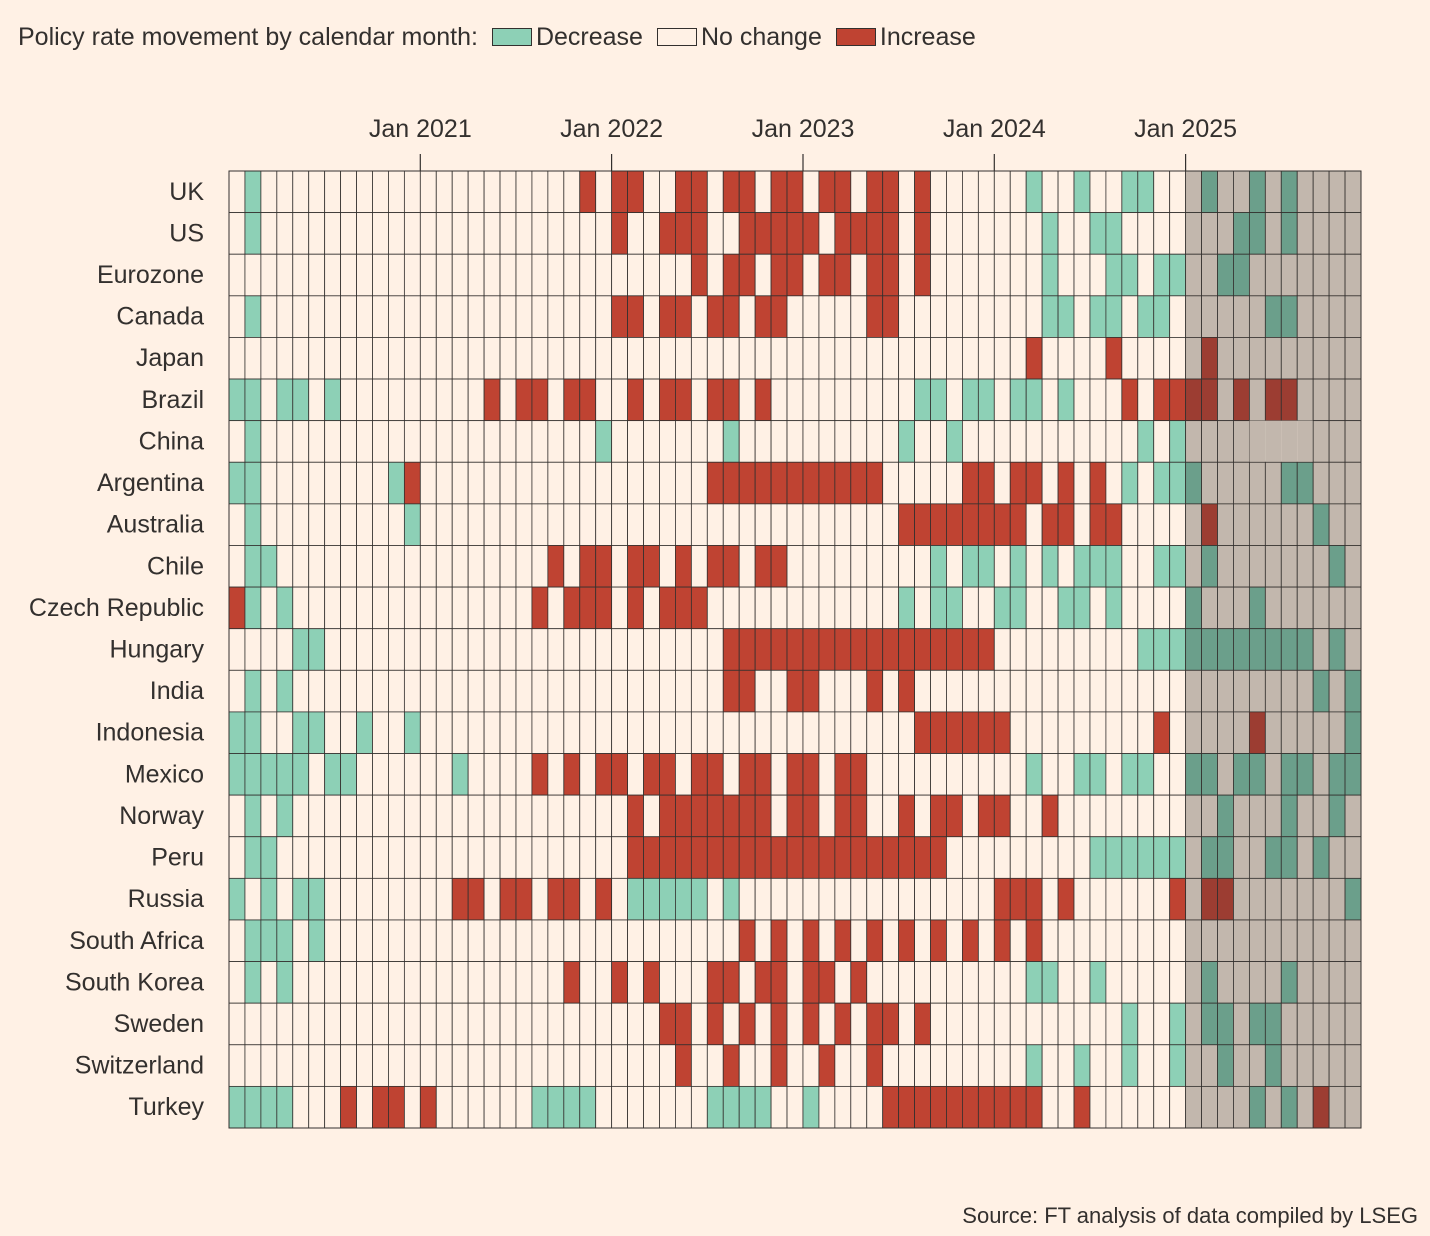 Image resolution: width=1430 pixels, height=1236 pixels. What do you see at coordinates (1185, 129) in the screenshot?
I see `x-tick-label: Jan 2025` at bounding box center [1185, 129].